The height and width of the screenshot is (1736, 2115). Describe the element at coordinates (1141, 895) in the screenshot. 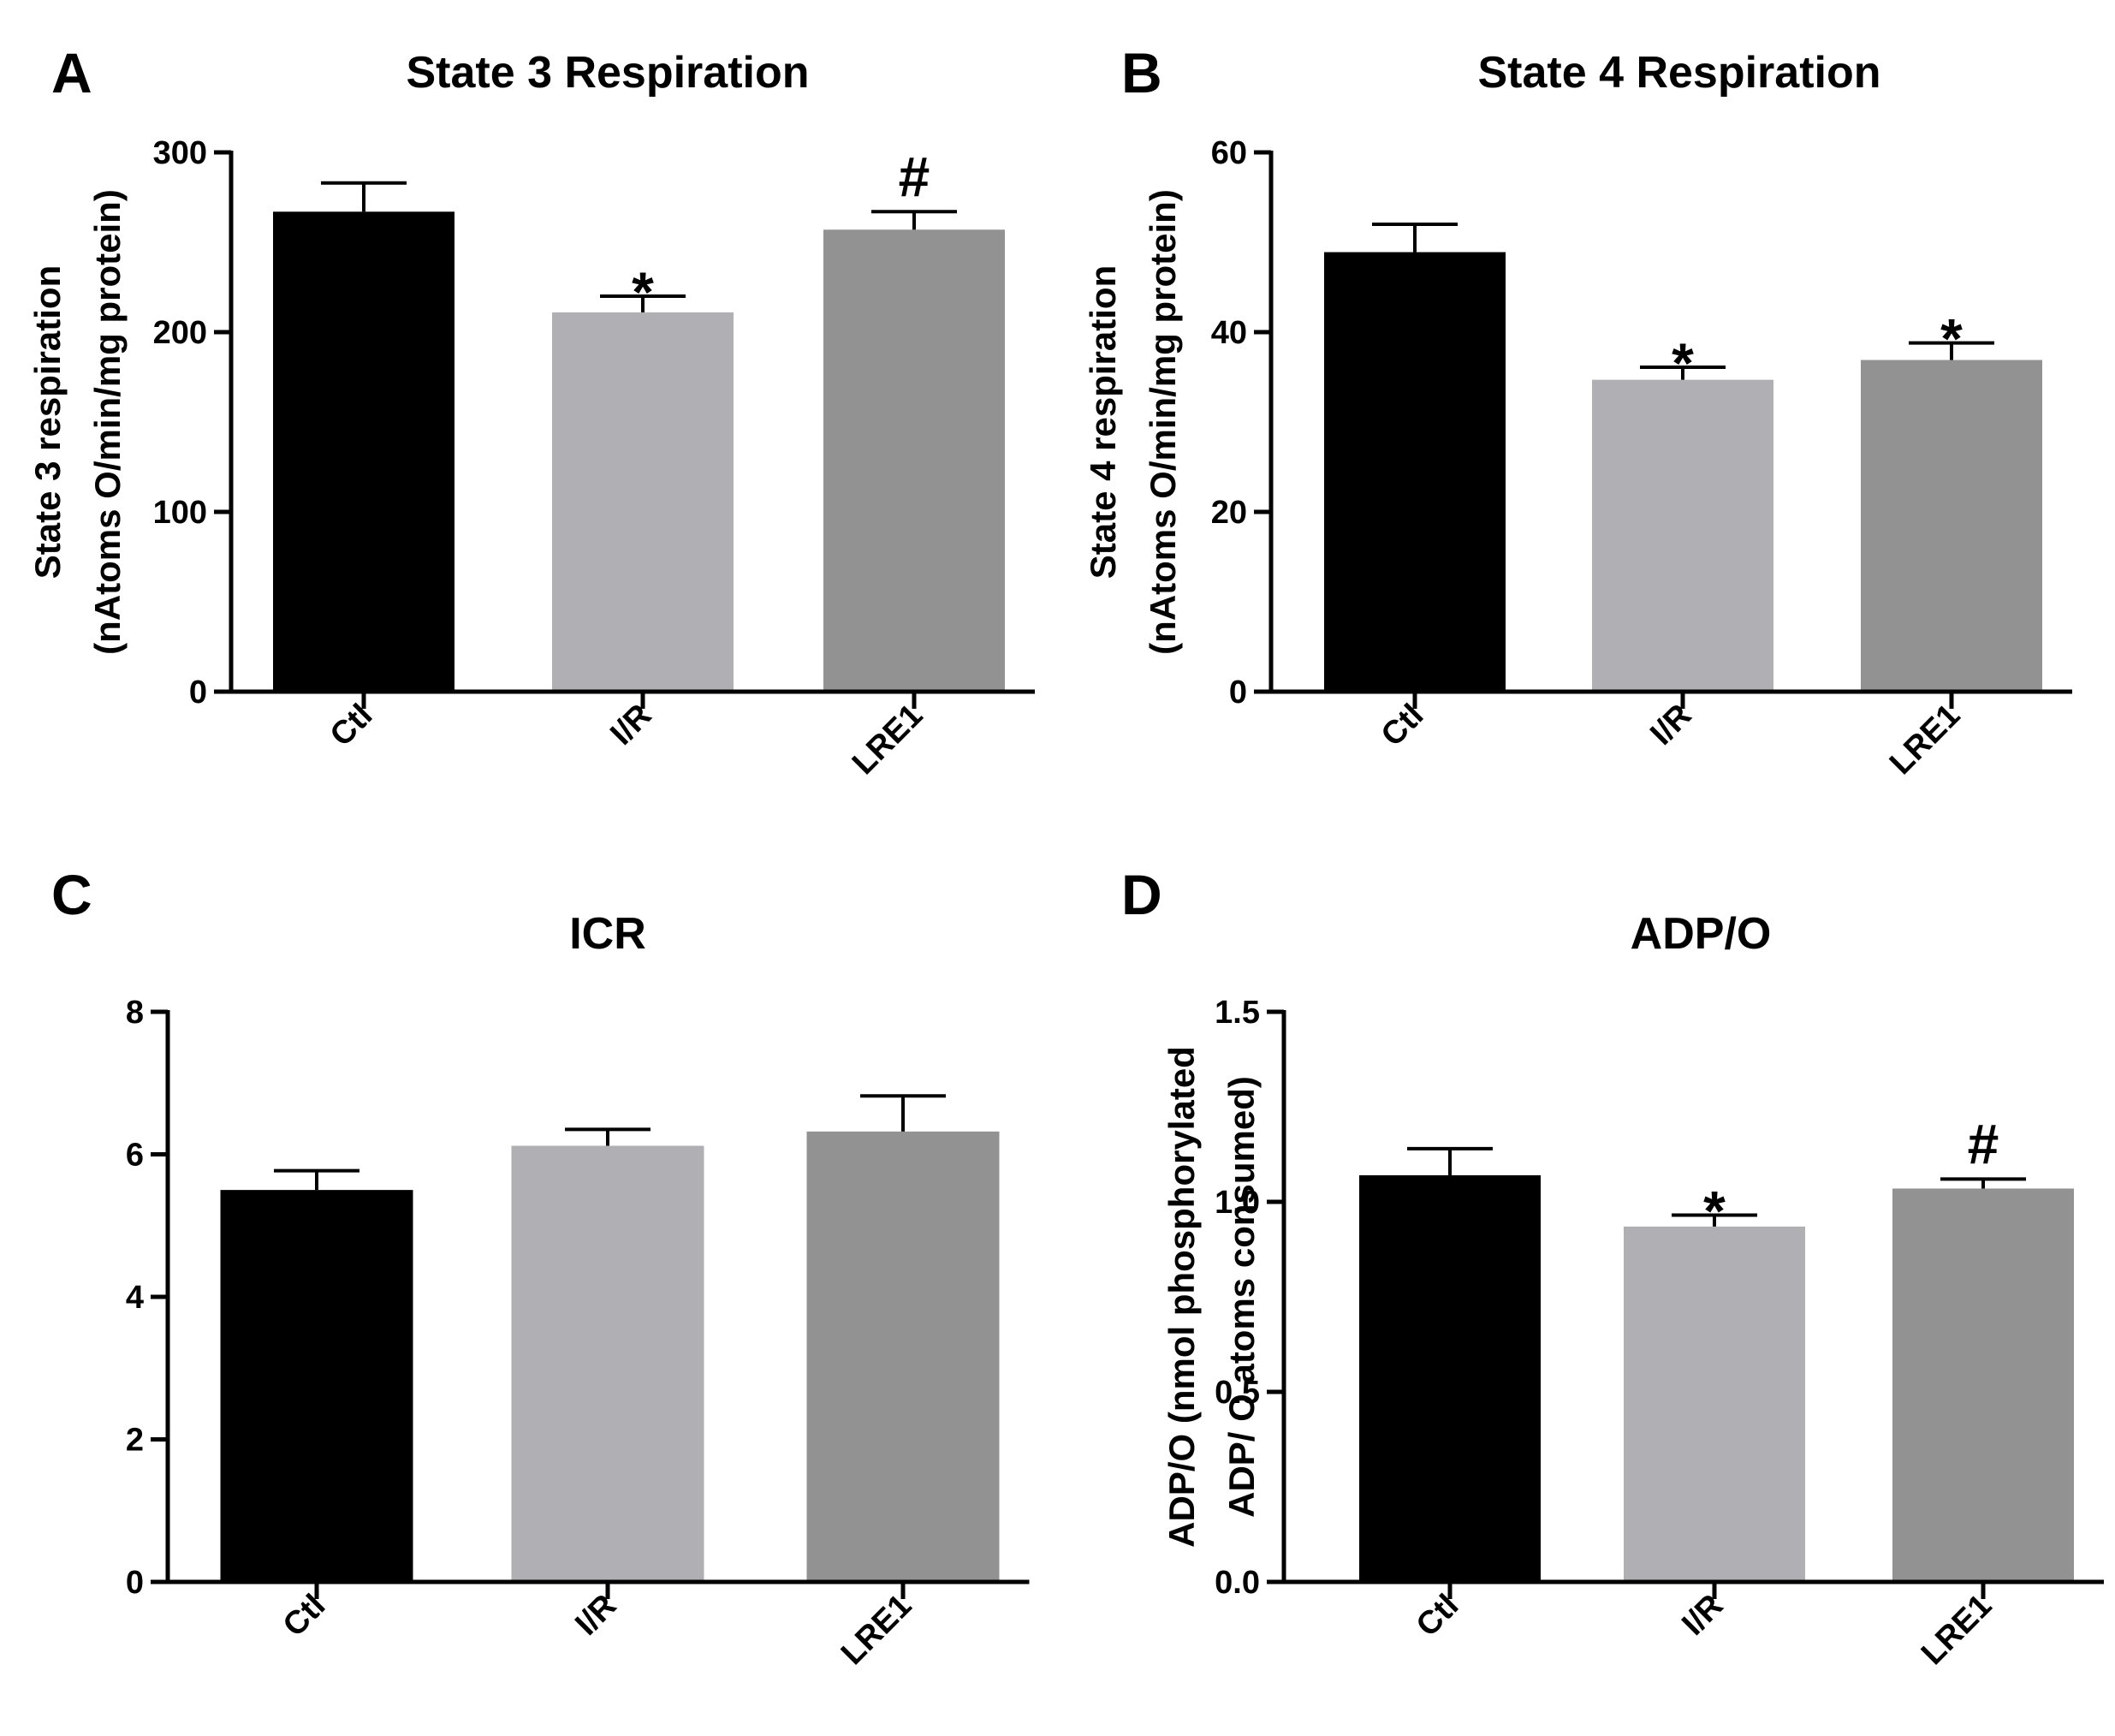

I see `panel-letter: D` at that location.